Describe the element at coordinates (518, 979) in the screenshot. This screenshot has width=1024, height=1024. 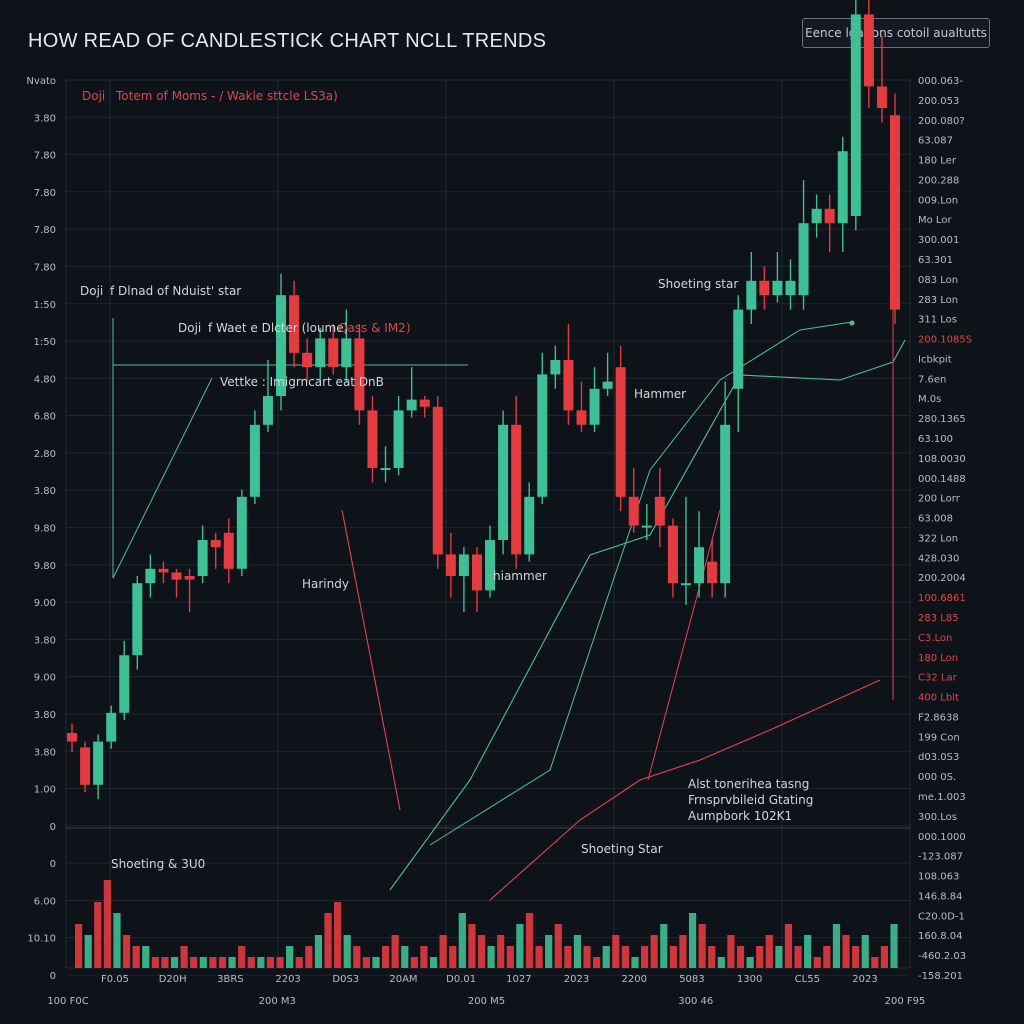
I see `x-tick-label: 1027` at that location.